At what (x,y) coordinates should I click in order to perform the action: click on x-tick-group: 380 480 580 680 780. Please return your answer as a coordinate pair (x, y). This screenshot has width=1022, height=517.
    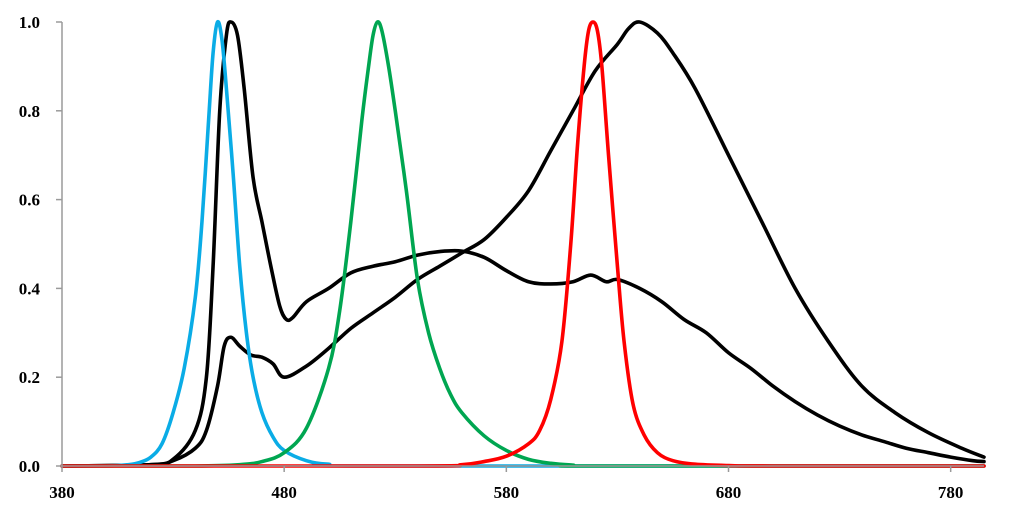
    Looking at the image, I should click on (506, 484).